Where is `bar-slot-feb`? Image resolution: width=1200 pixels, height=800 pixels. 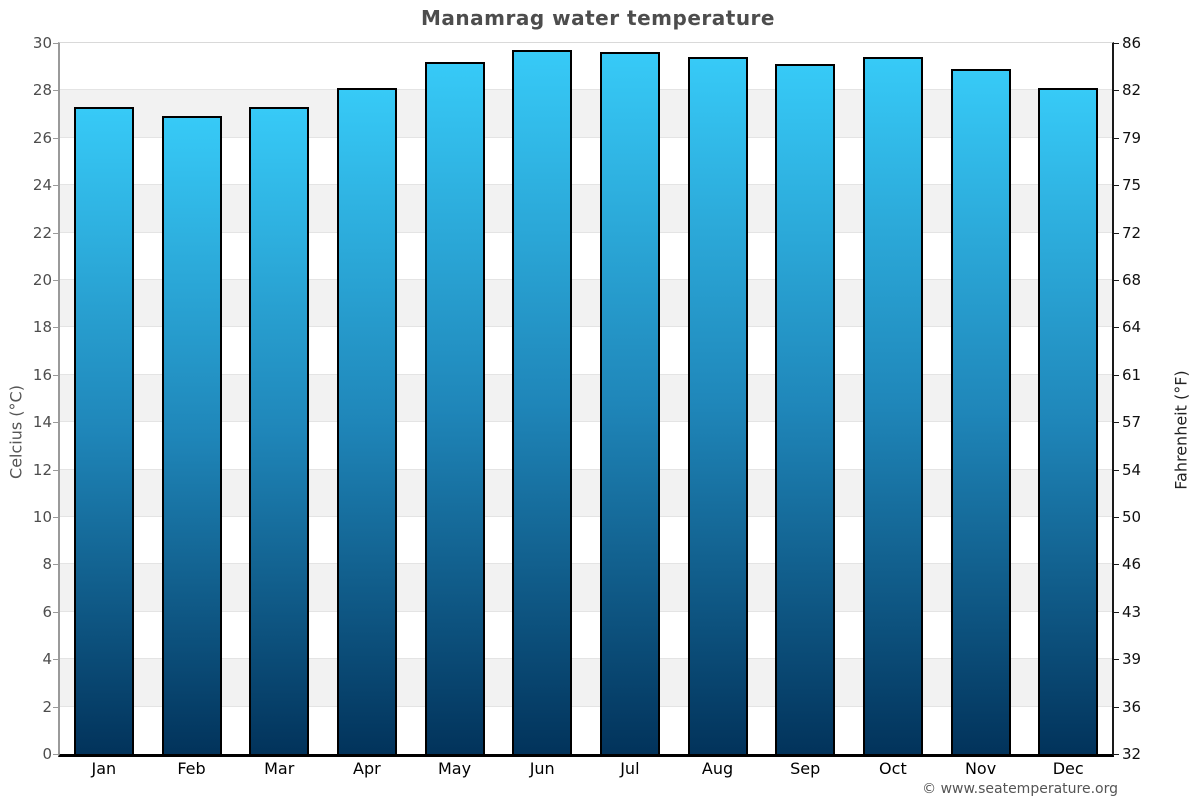
bar-slot-feb is located at coordinates (192, 398).